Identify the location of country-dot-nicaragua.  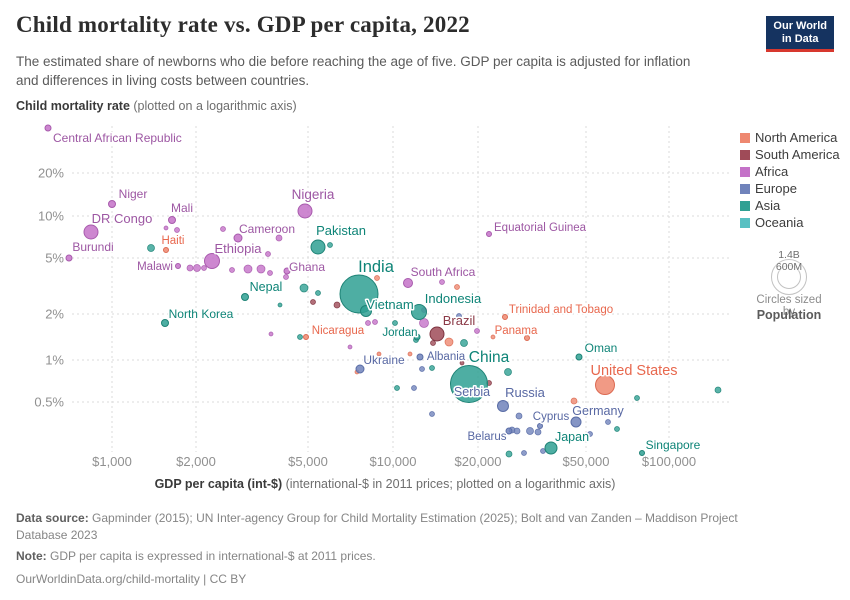
(306, 337).